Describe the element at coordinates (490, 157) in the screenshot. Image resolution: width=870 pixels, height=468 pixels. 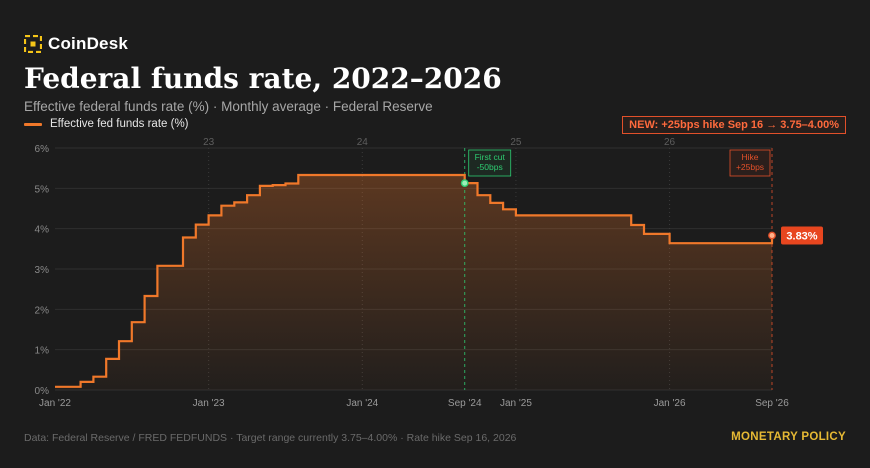
I see `cut-annotation-label: First cut` at that location.